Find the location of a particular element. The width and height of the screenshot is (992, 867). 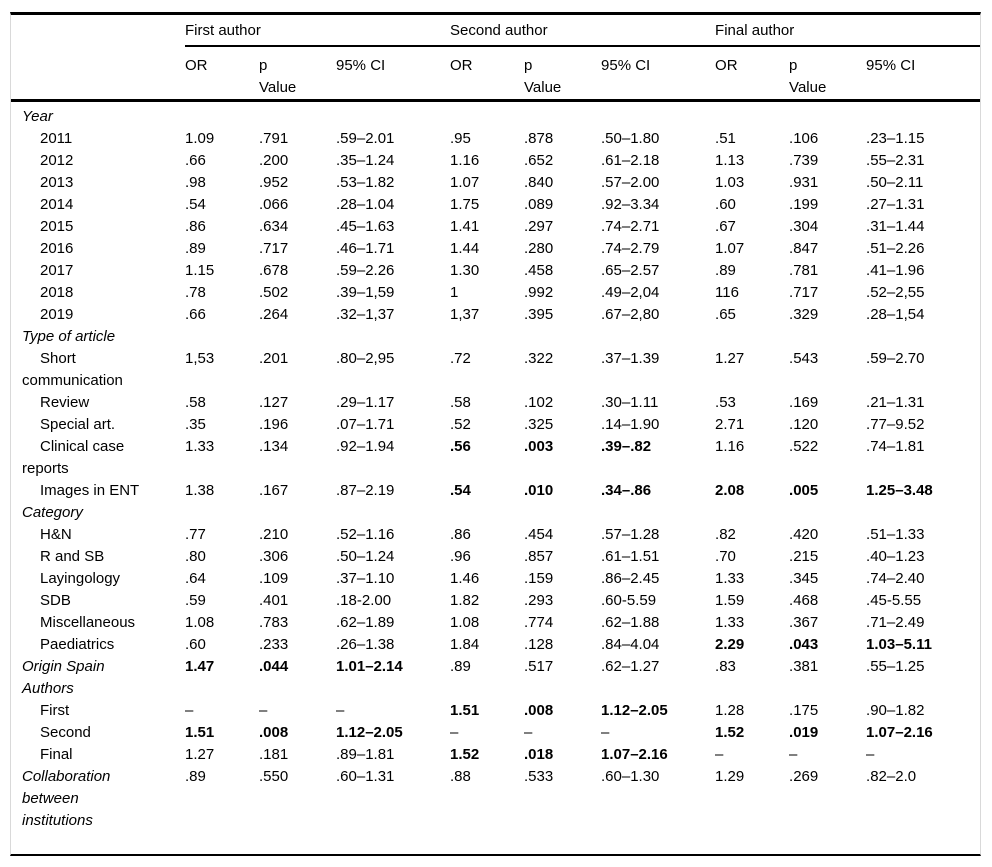

table-row: Category is located at coordinates (495, 513).